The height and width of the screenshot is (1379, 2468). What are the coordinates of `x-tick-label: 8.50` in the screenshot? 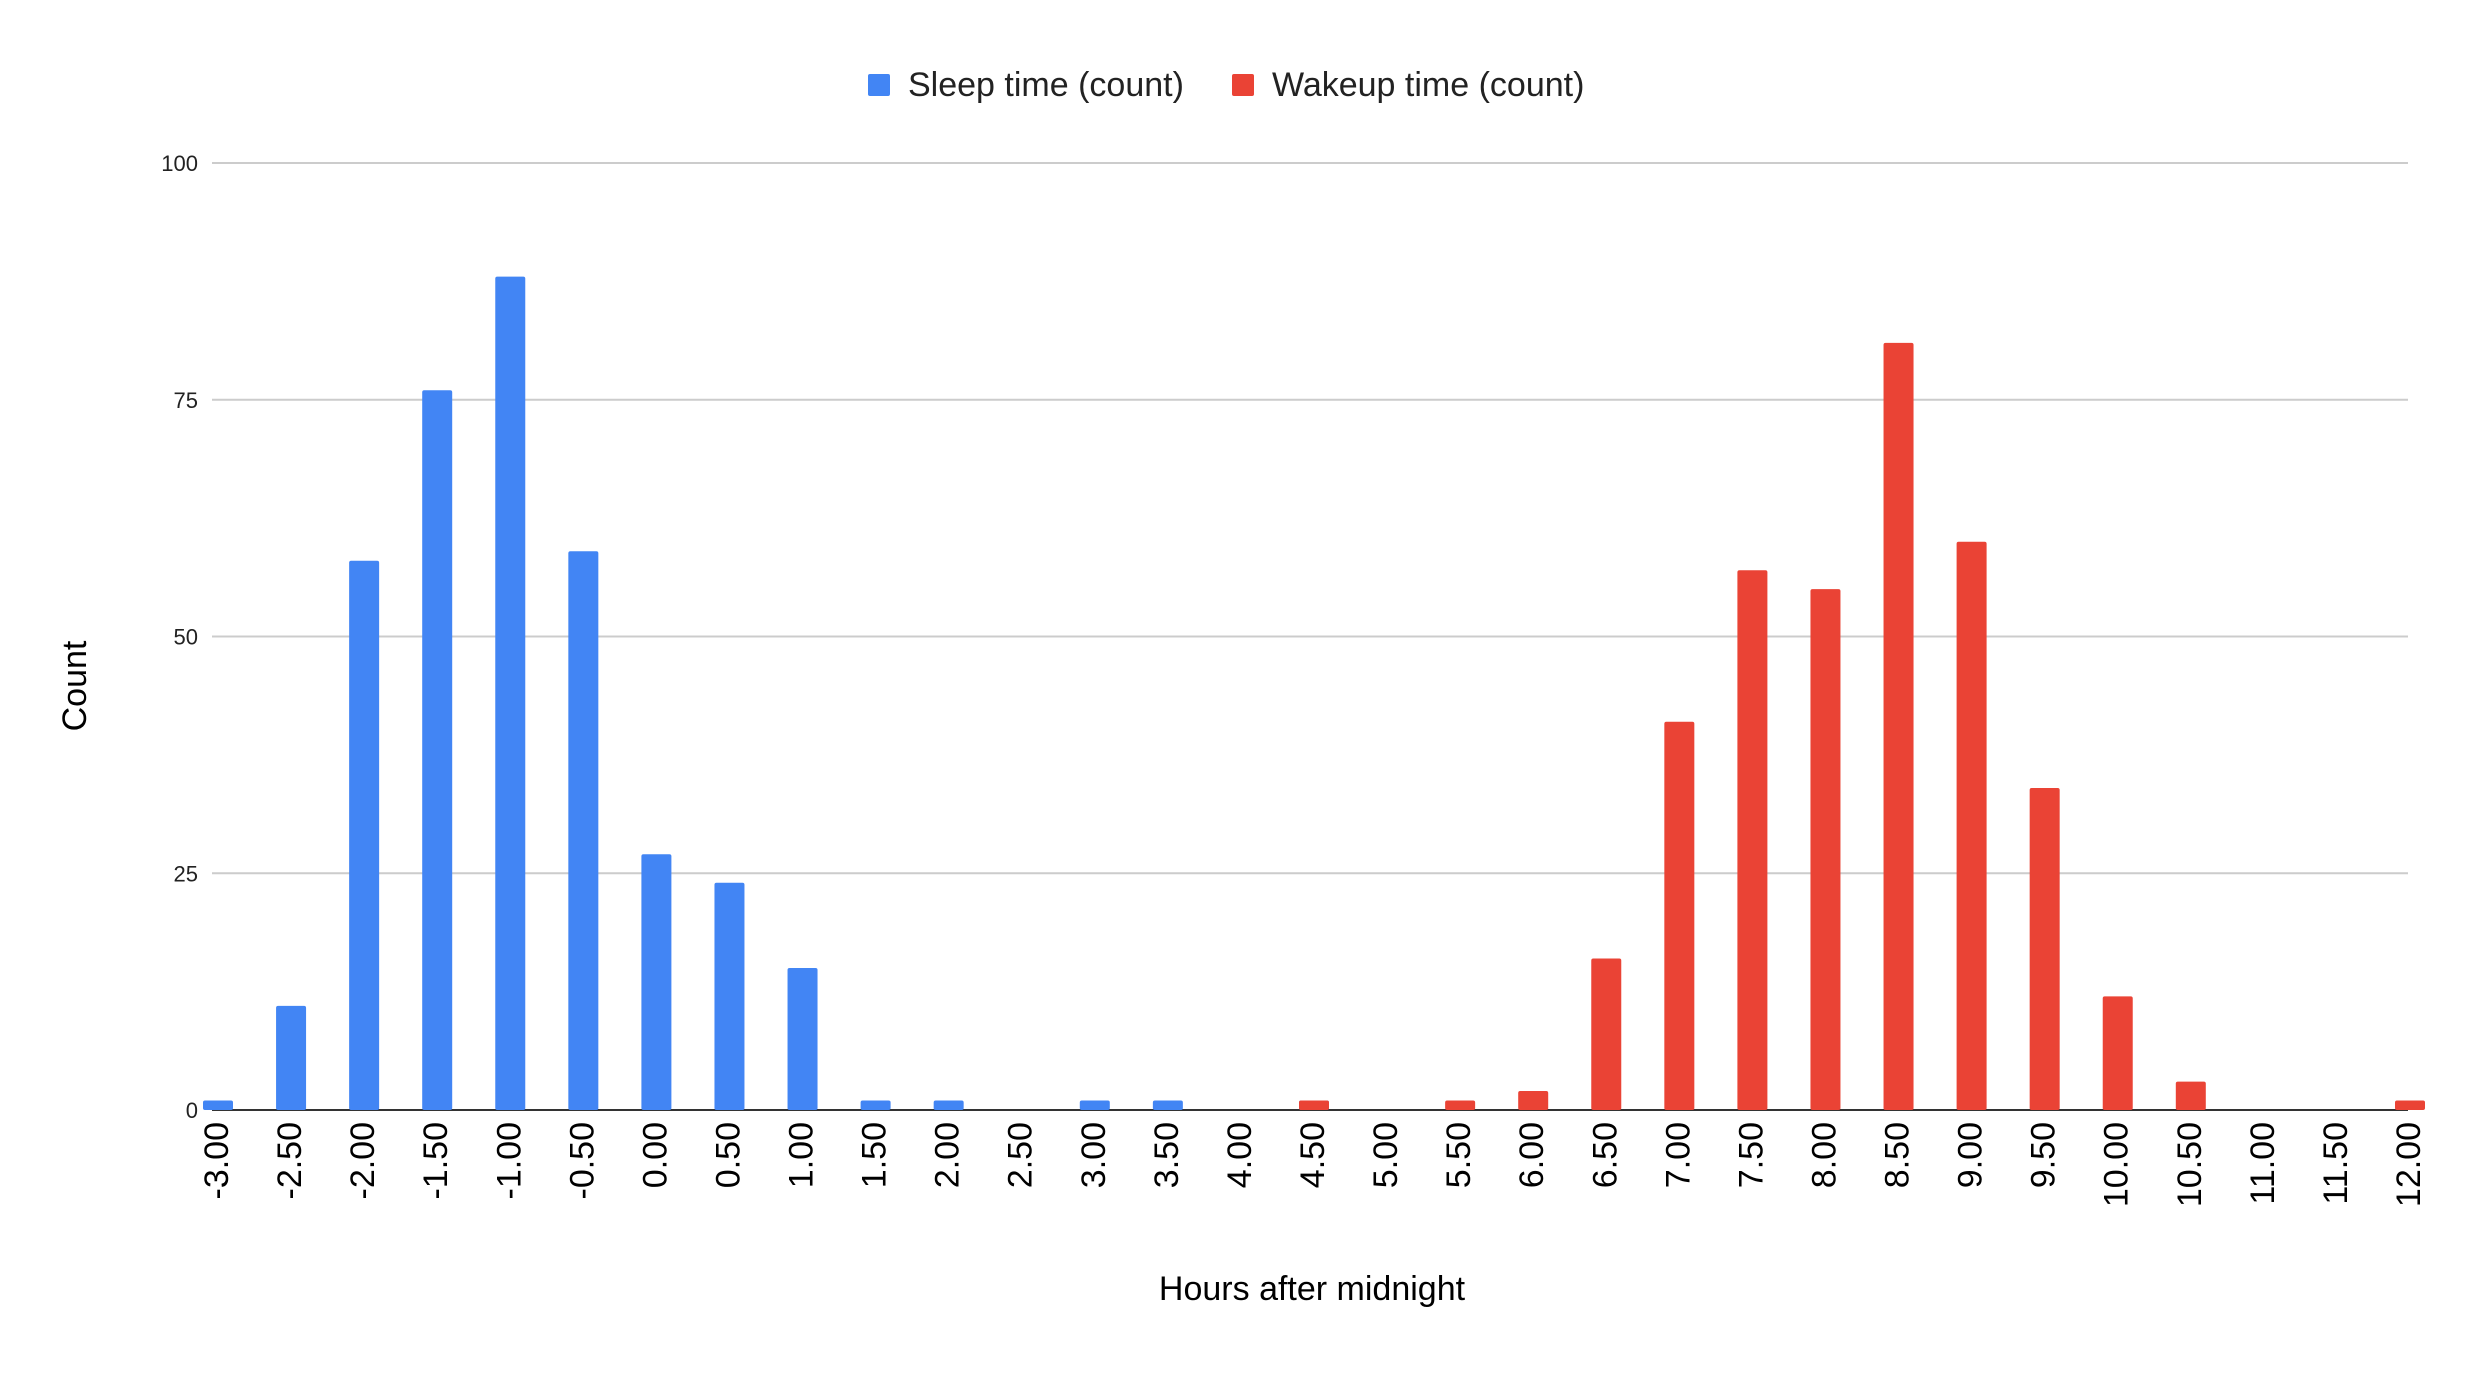 It's located at (1898, 1155).